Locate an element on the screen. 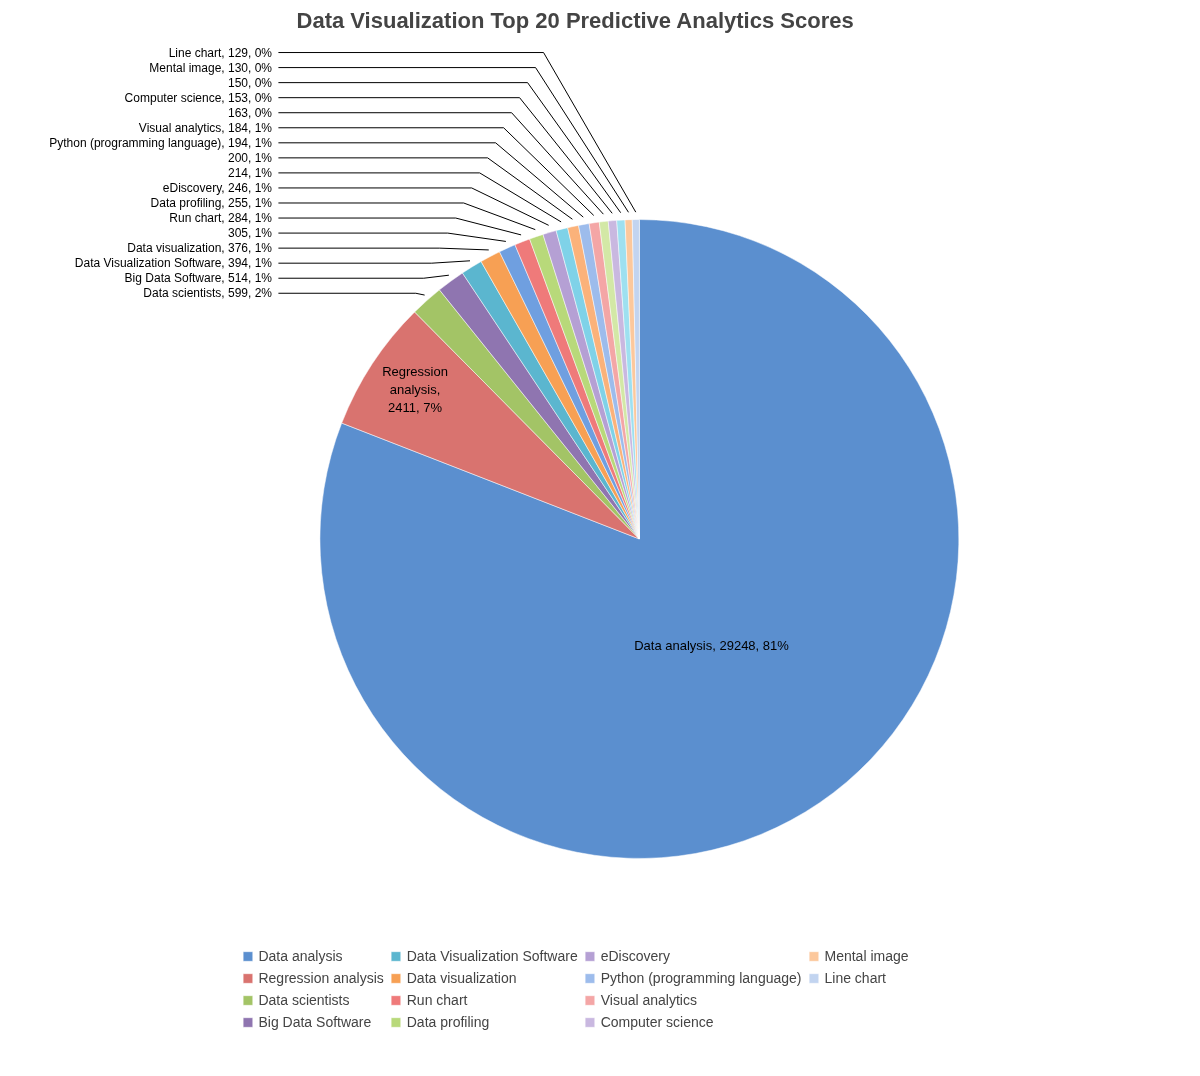 The height and width of the screenshot is (1076, 1200). data-label: 214, 1% is located at coordinates (250, 172).